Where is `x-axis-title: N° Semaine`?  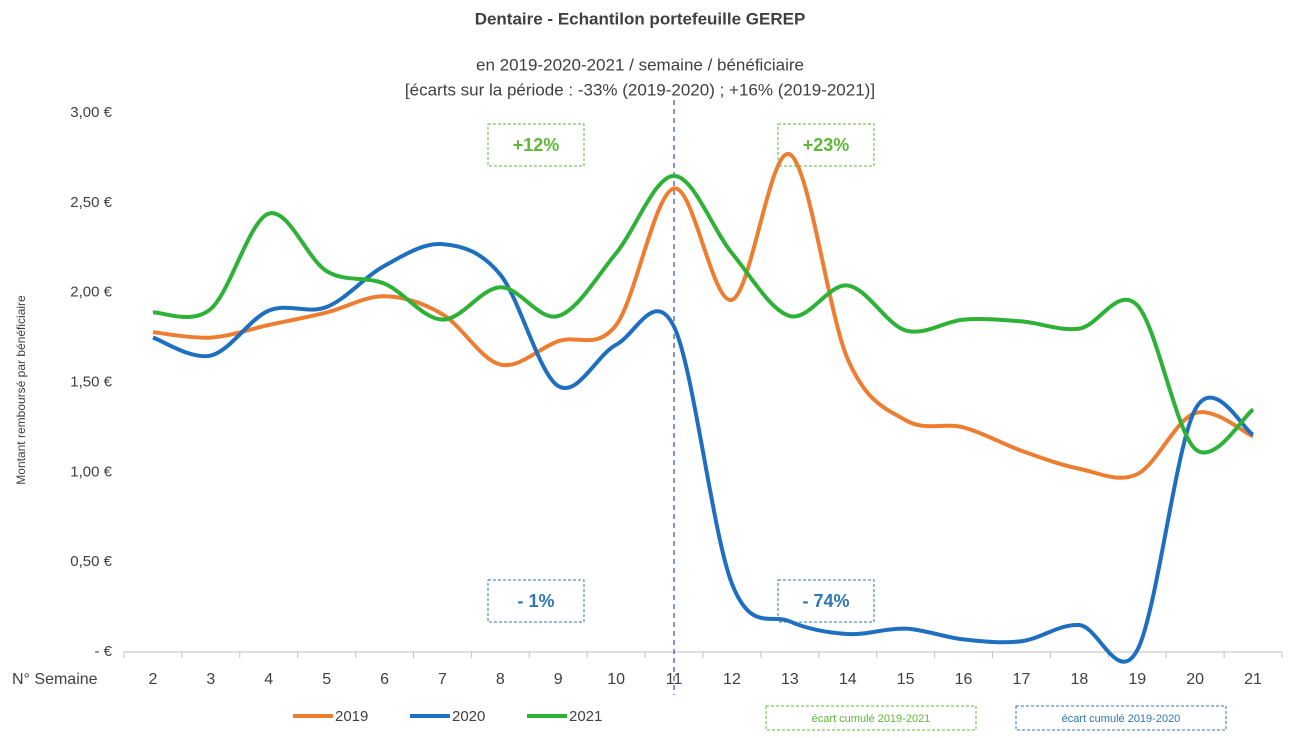
x-axis-title: N° Semaine is located at coordinates (55, 679).